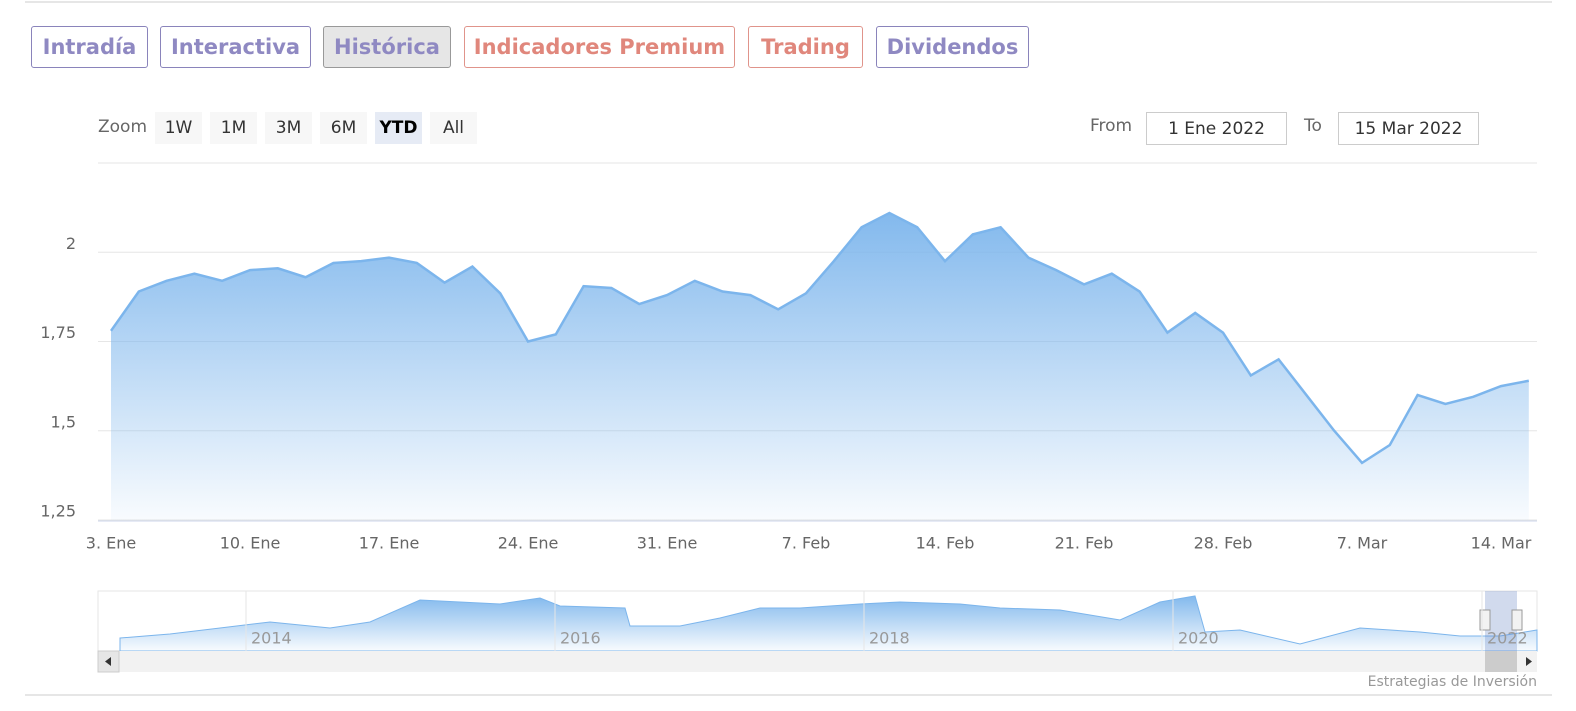 This screenshot has width=1576, height=711. Describe the element at coordinates (1111, 126) in the screenshot. I see `from-label: From` at that location.